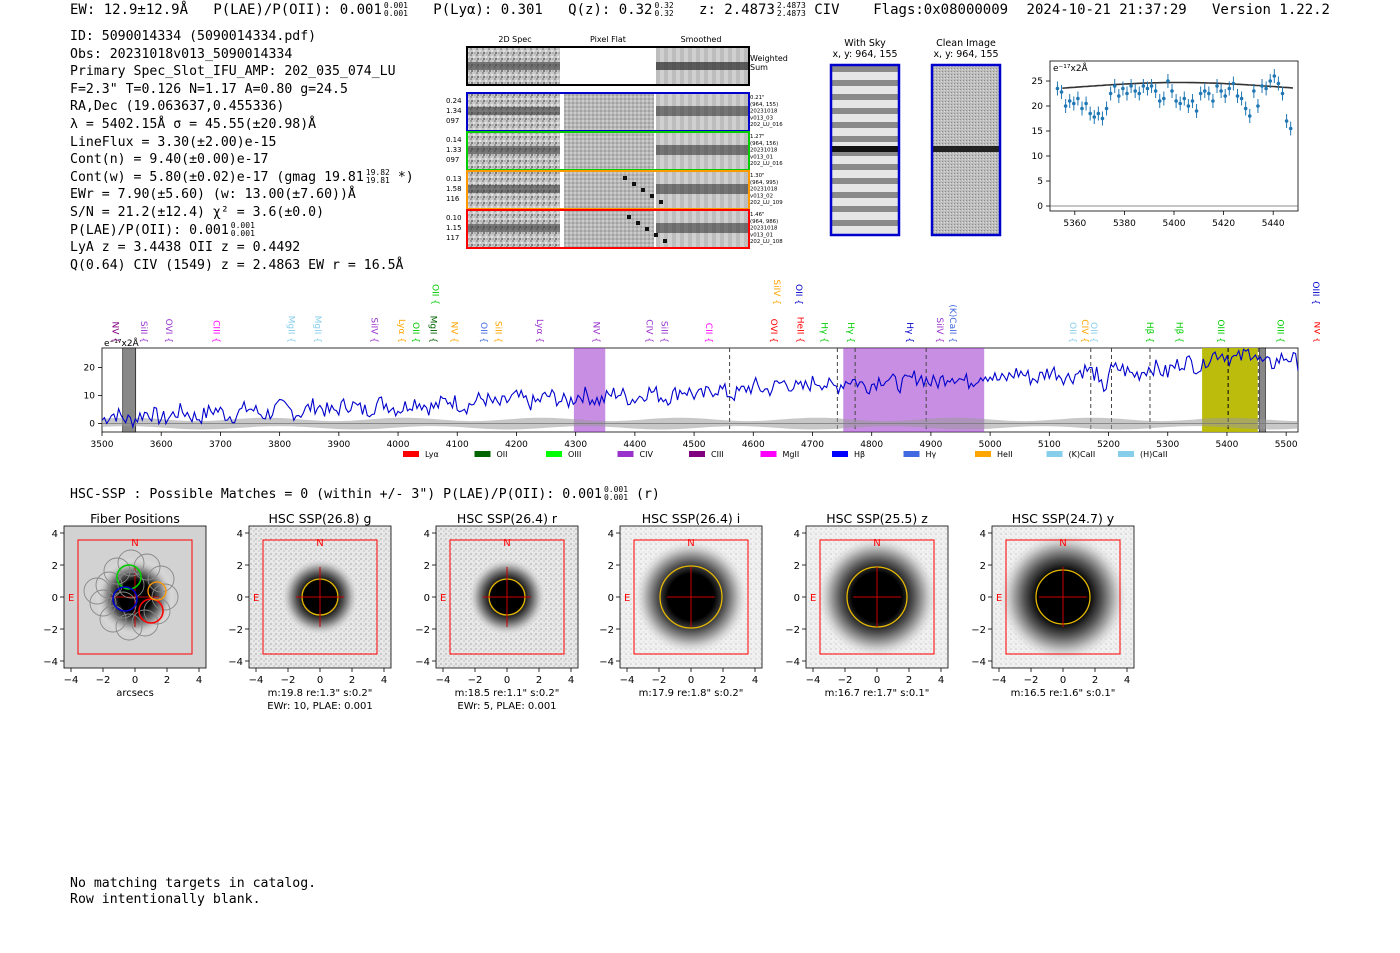 This screenshot has width=1400, height=953. Describe the element at coordinates (454, 140) in the screenshot. I see `cutout-left-label: 0.14` at that location.